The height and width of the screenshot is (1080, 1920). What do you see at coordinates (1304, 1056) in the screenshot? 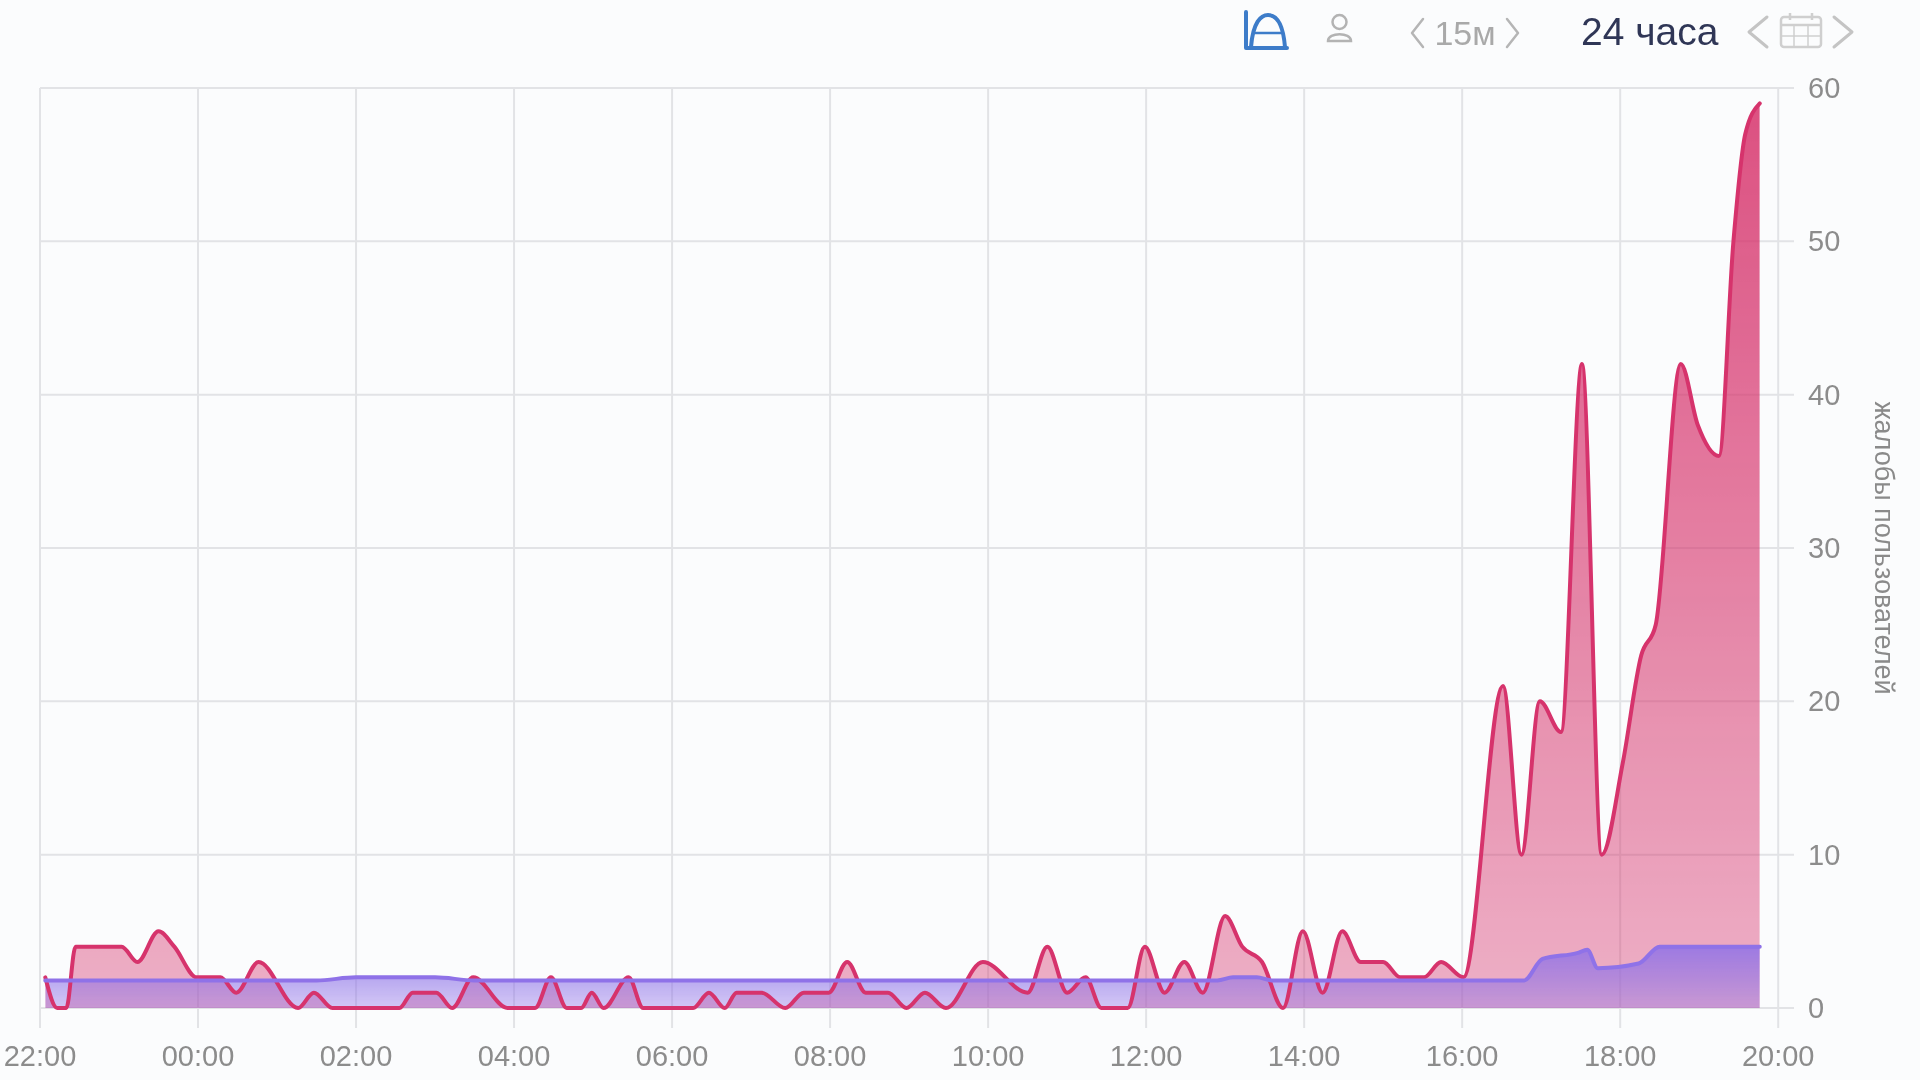
I see `x-tick-label: 14:00` at bounding box center [1304, 1056].